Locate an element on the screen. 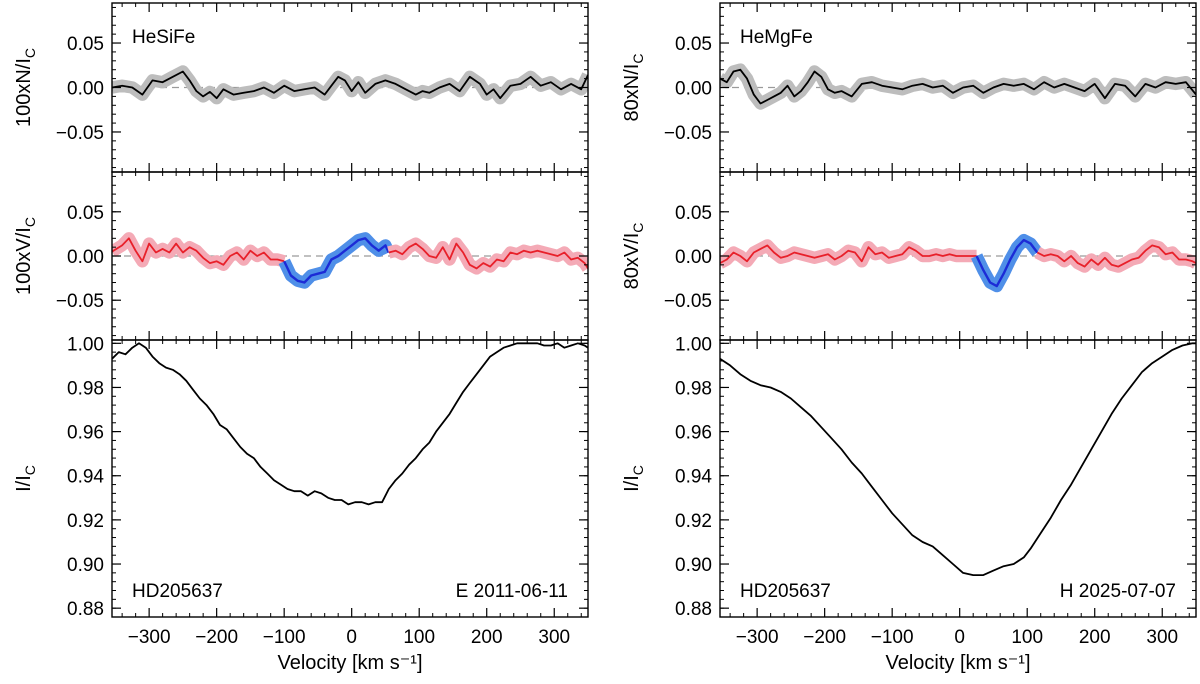  y-axis-label: 80xV/IC is located at coordinates (633, 256).